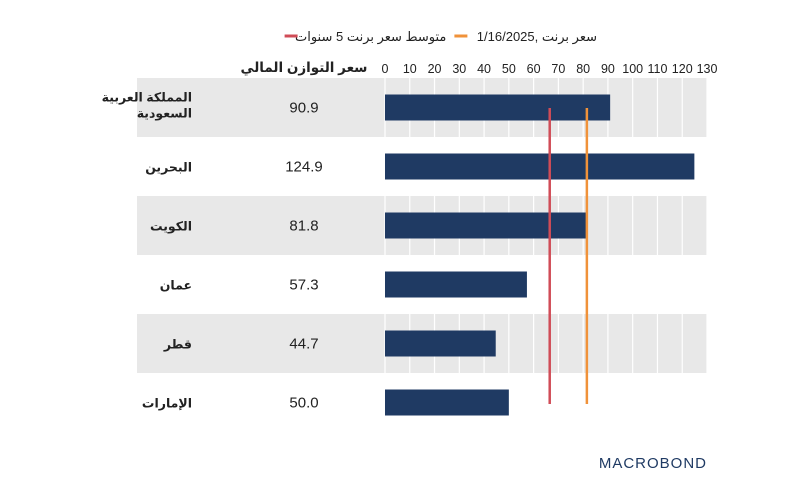  What do you see at coordinates (608, 69) in the screenshot?
I see `x-tick-label: 90` at bounding box center [608, 69].